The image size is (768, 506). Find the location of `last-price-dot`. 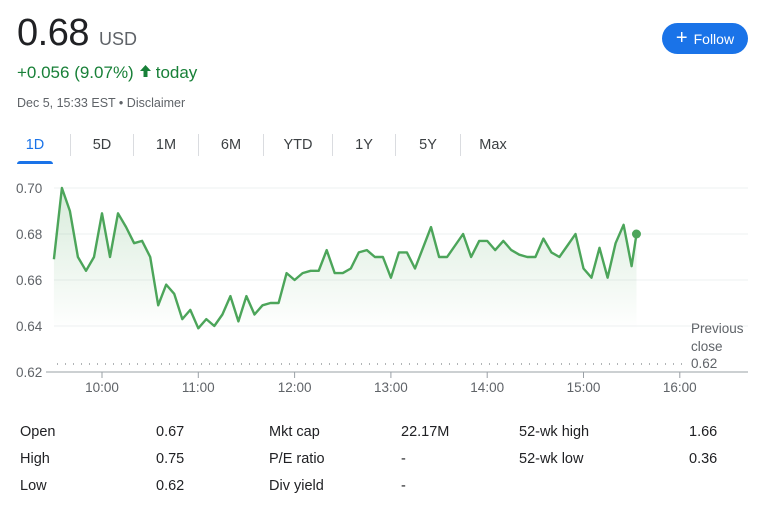

last-price-dot is located at coordinates (636, 234).